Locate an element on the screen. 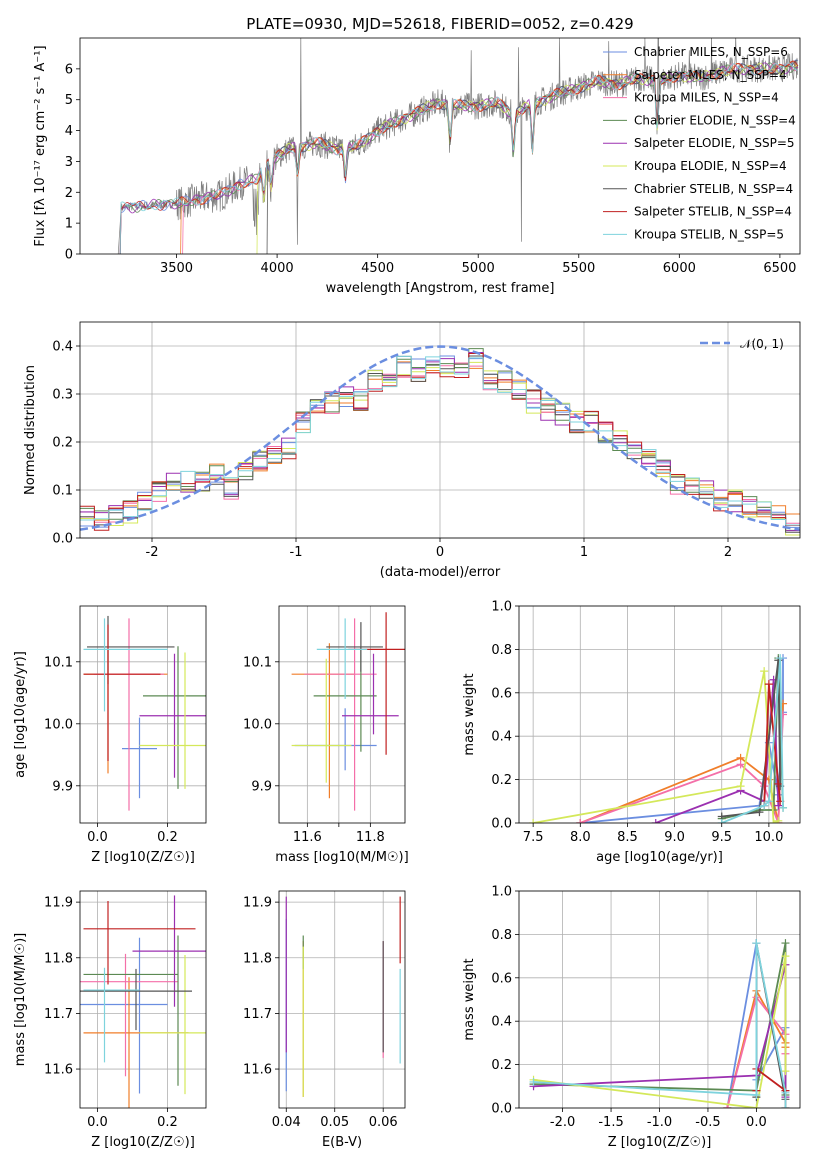 Image resolution: width=819 pixels, height=1170 pixels. weight-vs-Z-ytick-label: 0.8 is located at coordinates (501, 935).